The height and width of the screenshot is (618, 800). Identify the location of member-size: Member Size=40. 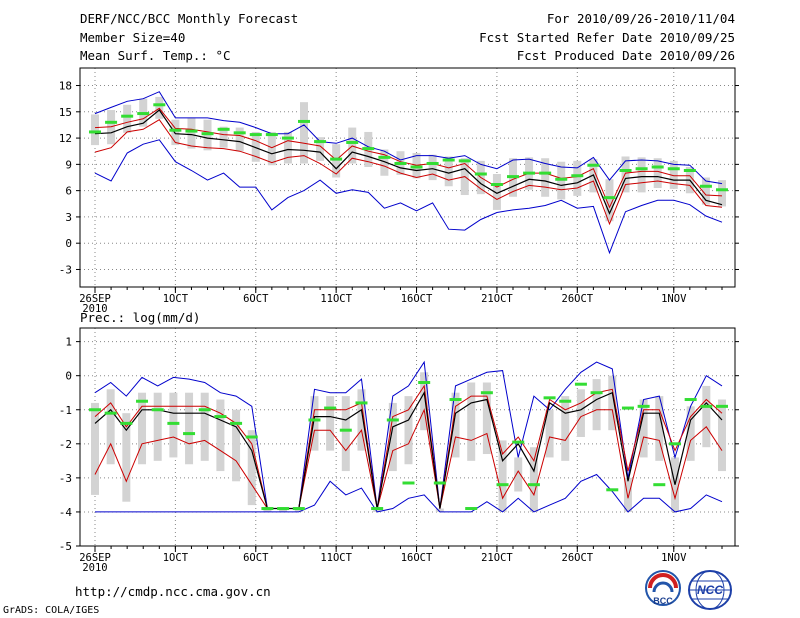
(133, 37).